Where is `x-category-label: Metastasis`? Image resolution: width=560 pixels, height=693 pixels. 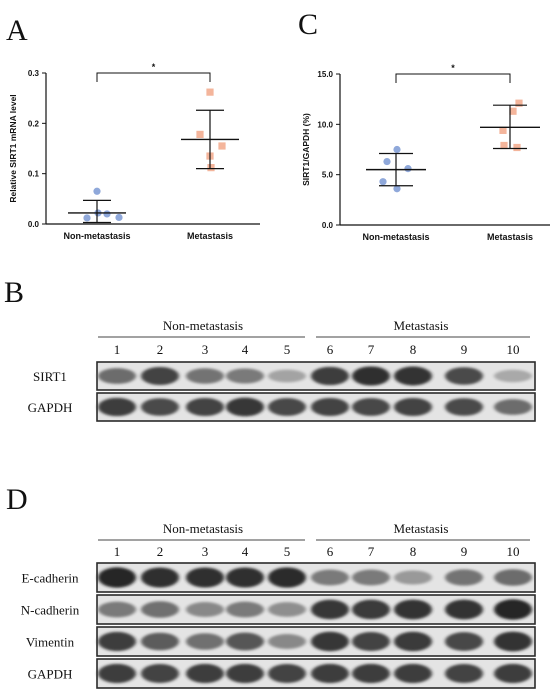 x-category-label: Metastasis is located at coordinates (510, 237).